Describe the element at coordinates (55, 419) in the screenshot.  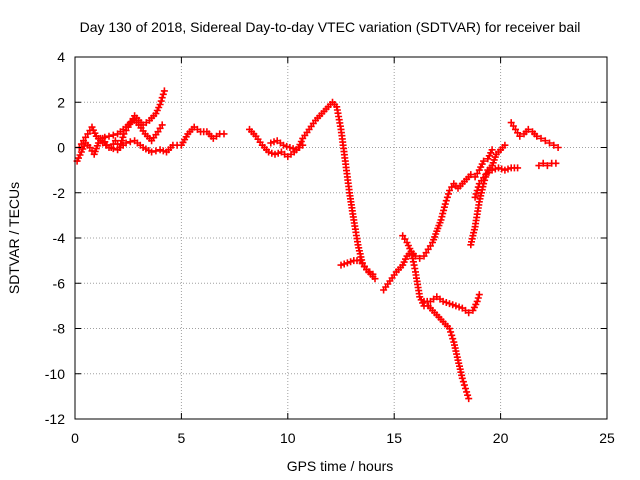
I see `y-tick-label: -12` at that location.